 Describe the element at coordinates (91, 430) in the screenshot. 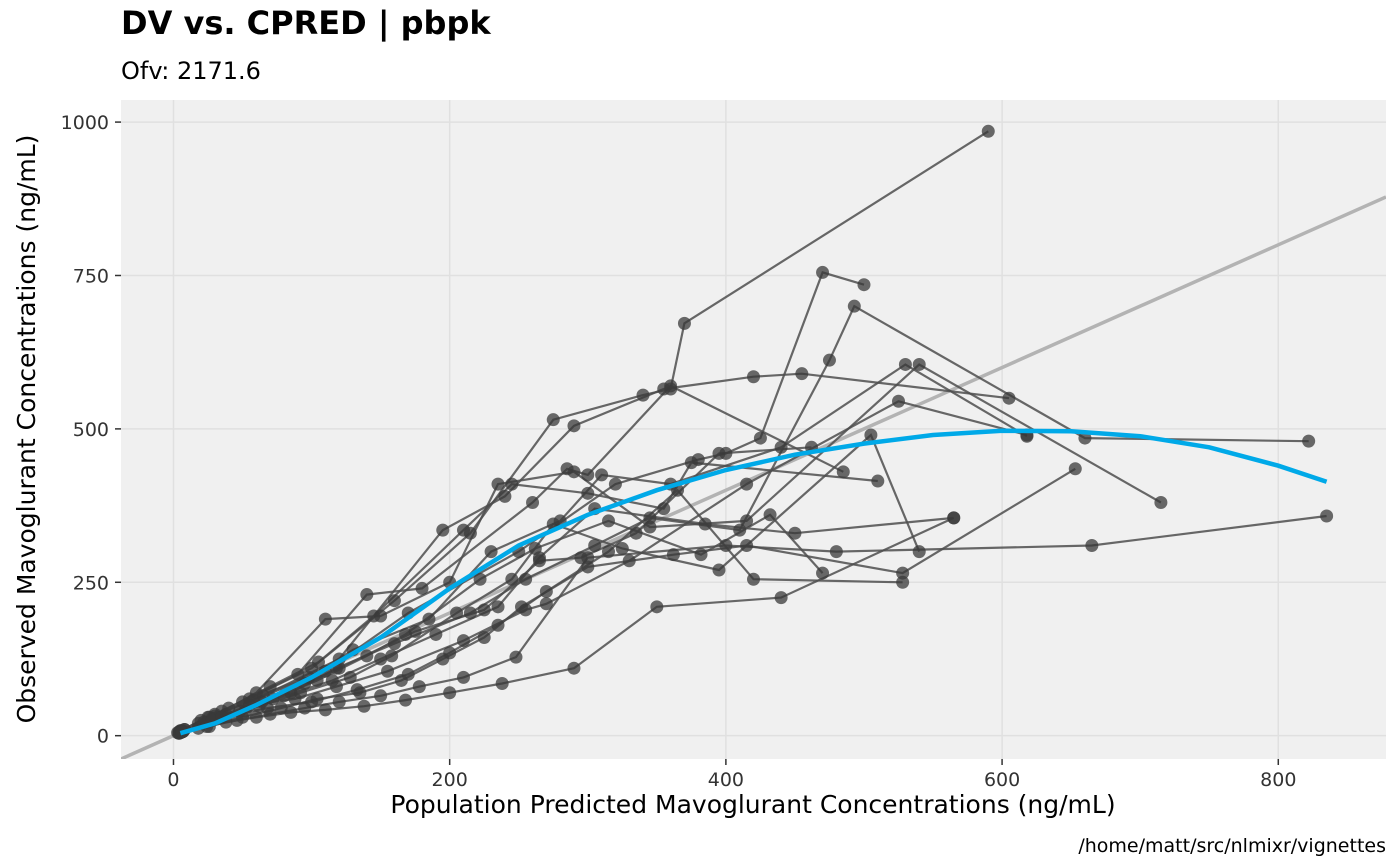

I see `y-tick-label: 500` at that location.